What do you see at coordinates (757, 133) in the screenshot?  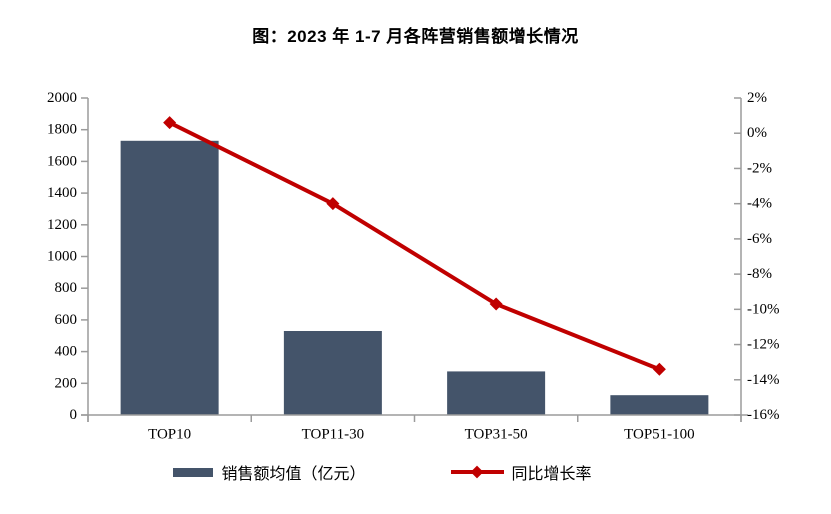 I see `right-axis-tick-label: 0%` at bounding box center [757, 133].